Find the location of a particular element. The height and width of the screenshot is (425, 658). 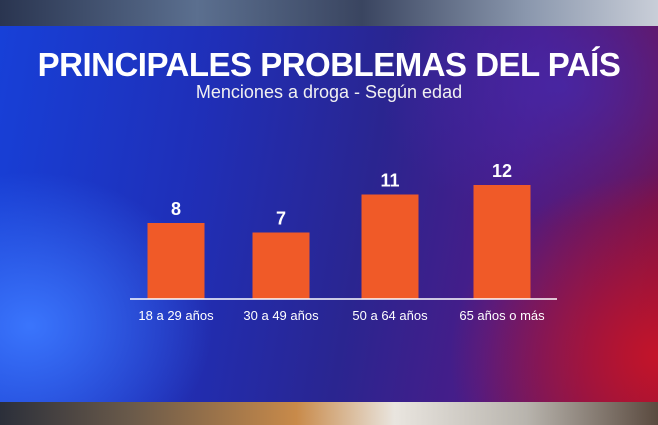

bar-value-label: 11 is located at coordinates (389, 181).